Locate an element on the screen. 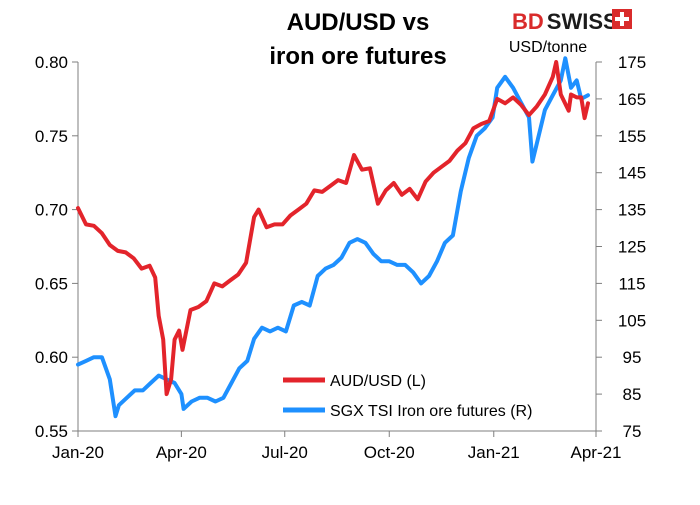 This screenshot has width=700, height=505. brand-logo: BD SWISS is located at coordinates (572, 21).